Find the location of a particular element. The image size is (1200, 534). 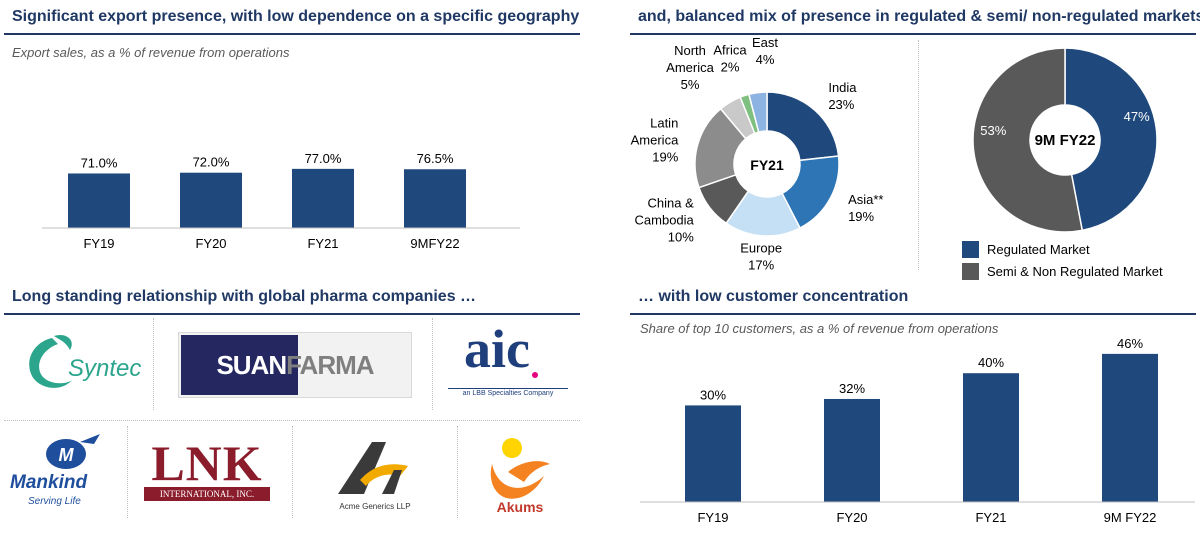

partners-title-rule is located at coordinates (292, 314).